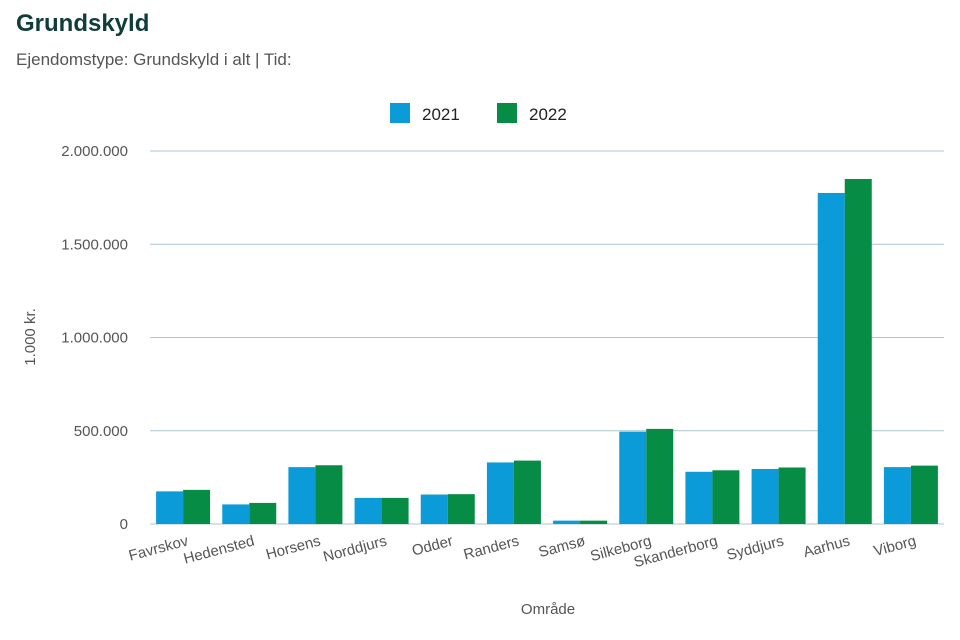 The height and width of the screenshot is (640, 960). I want to click on bar-2021-Hedensted, so click(236, 514).